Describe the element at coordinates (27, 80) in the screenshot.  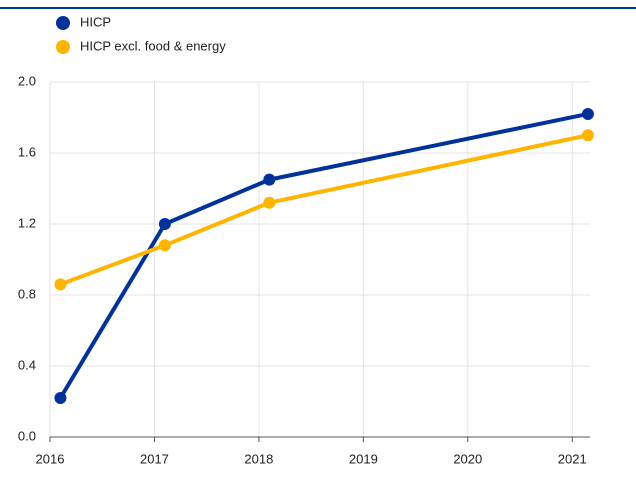
I see `y-tick-label: 2.0` at that location.